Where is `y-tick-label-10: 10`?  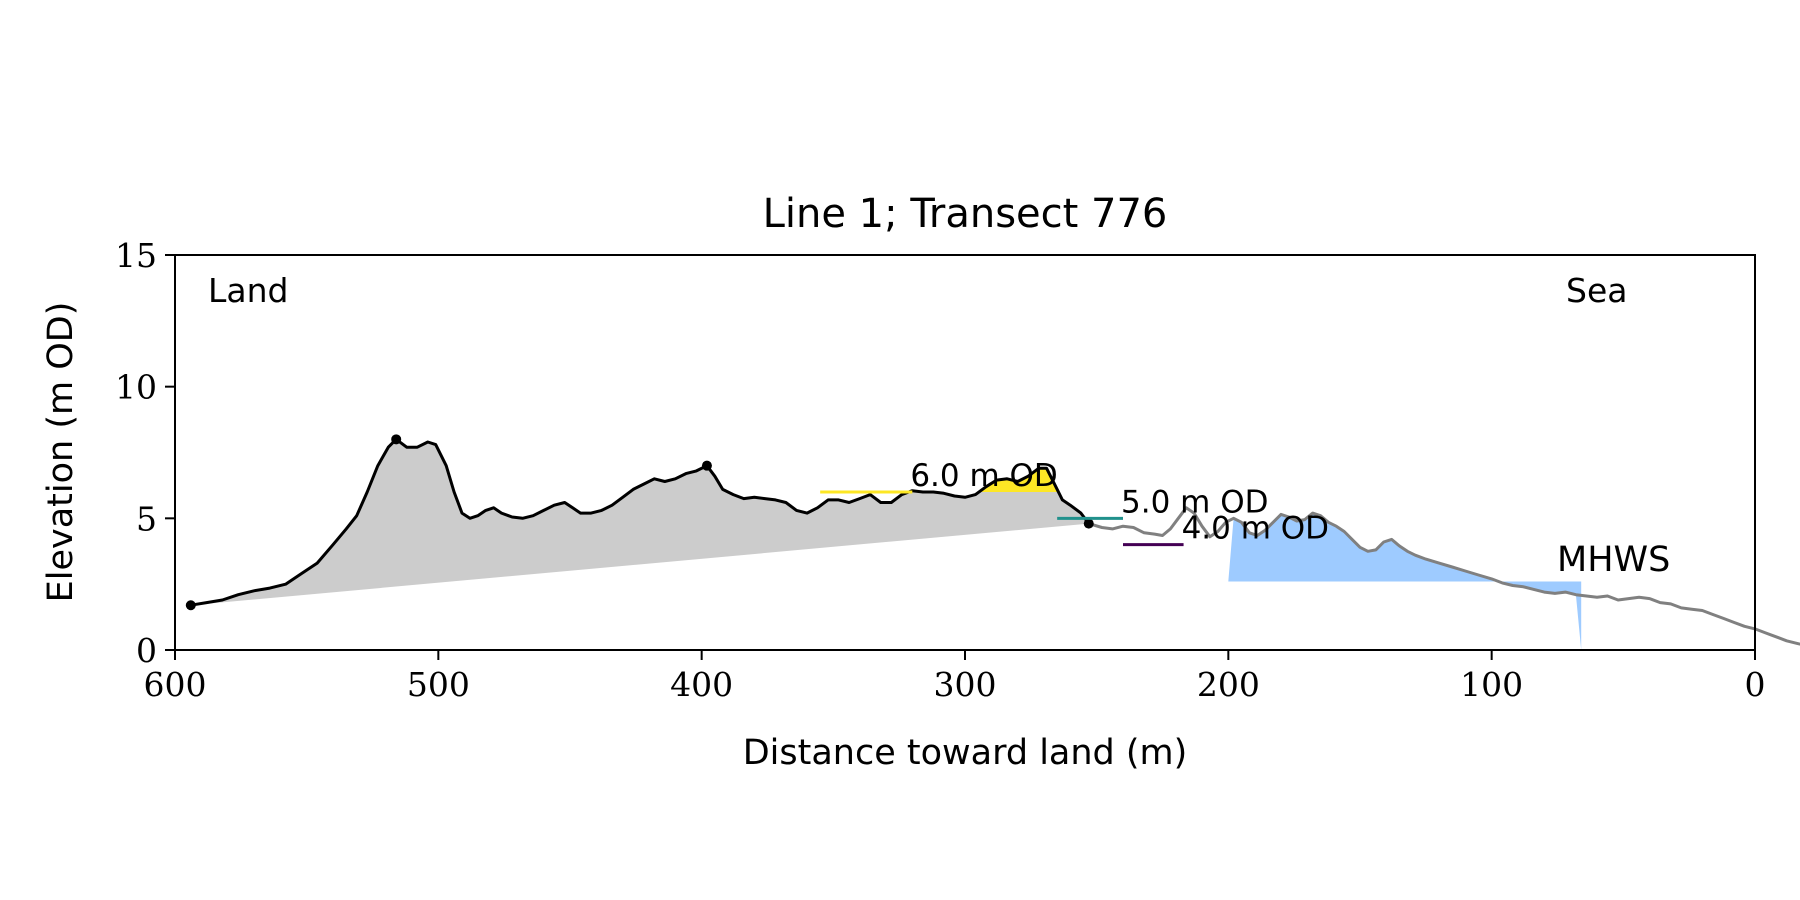 y-tick-label-10: 10 is located at coordinates (136, 387).